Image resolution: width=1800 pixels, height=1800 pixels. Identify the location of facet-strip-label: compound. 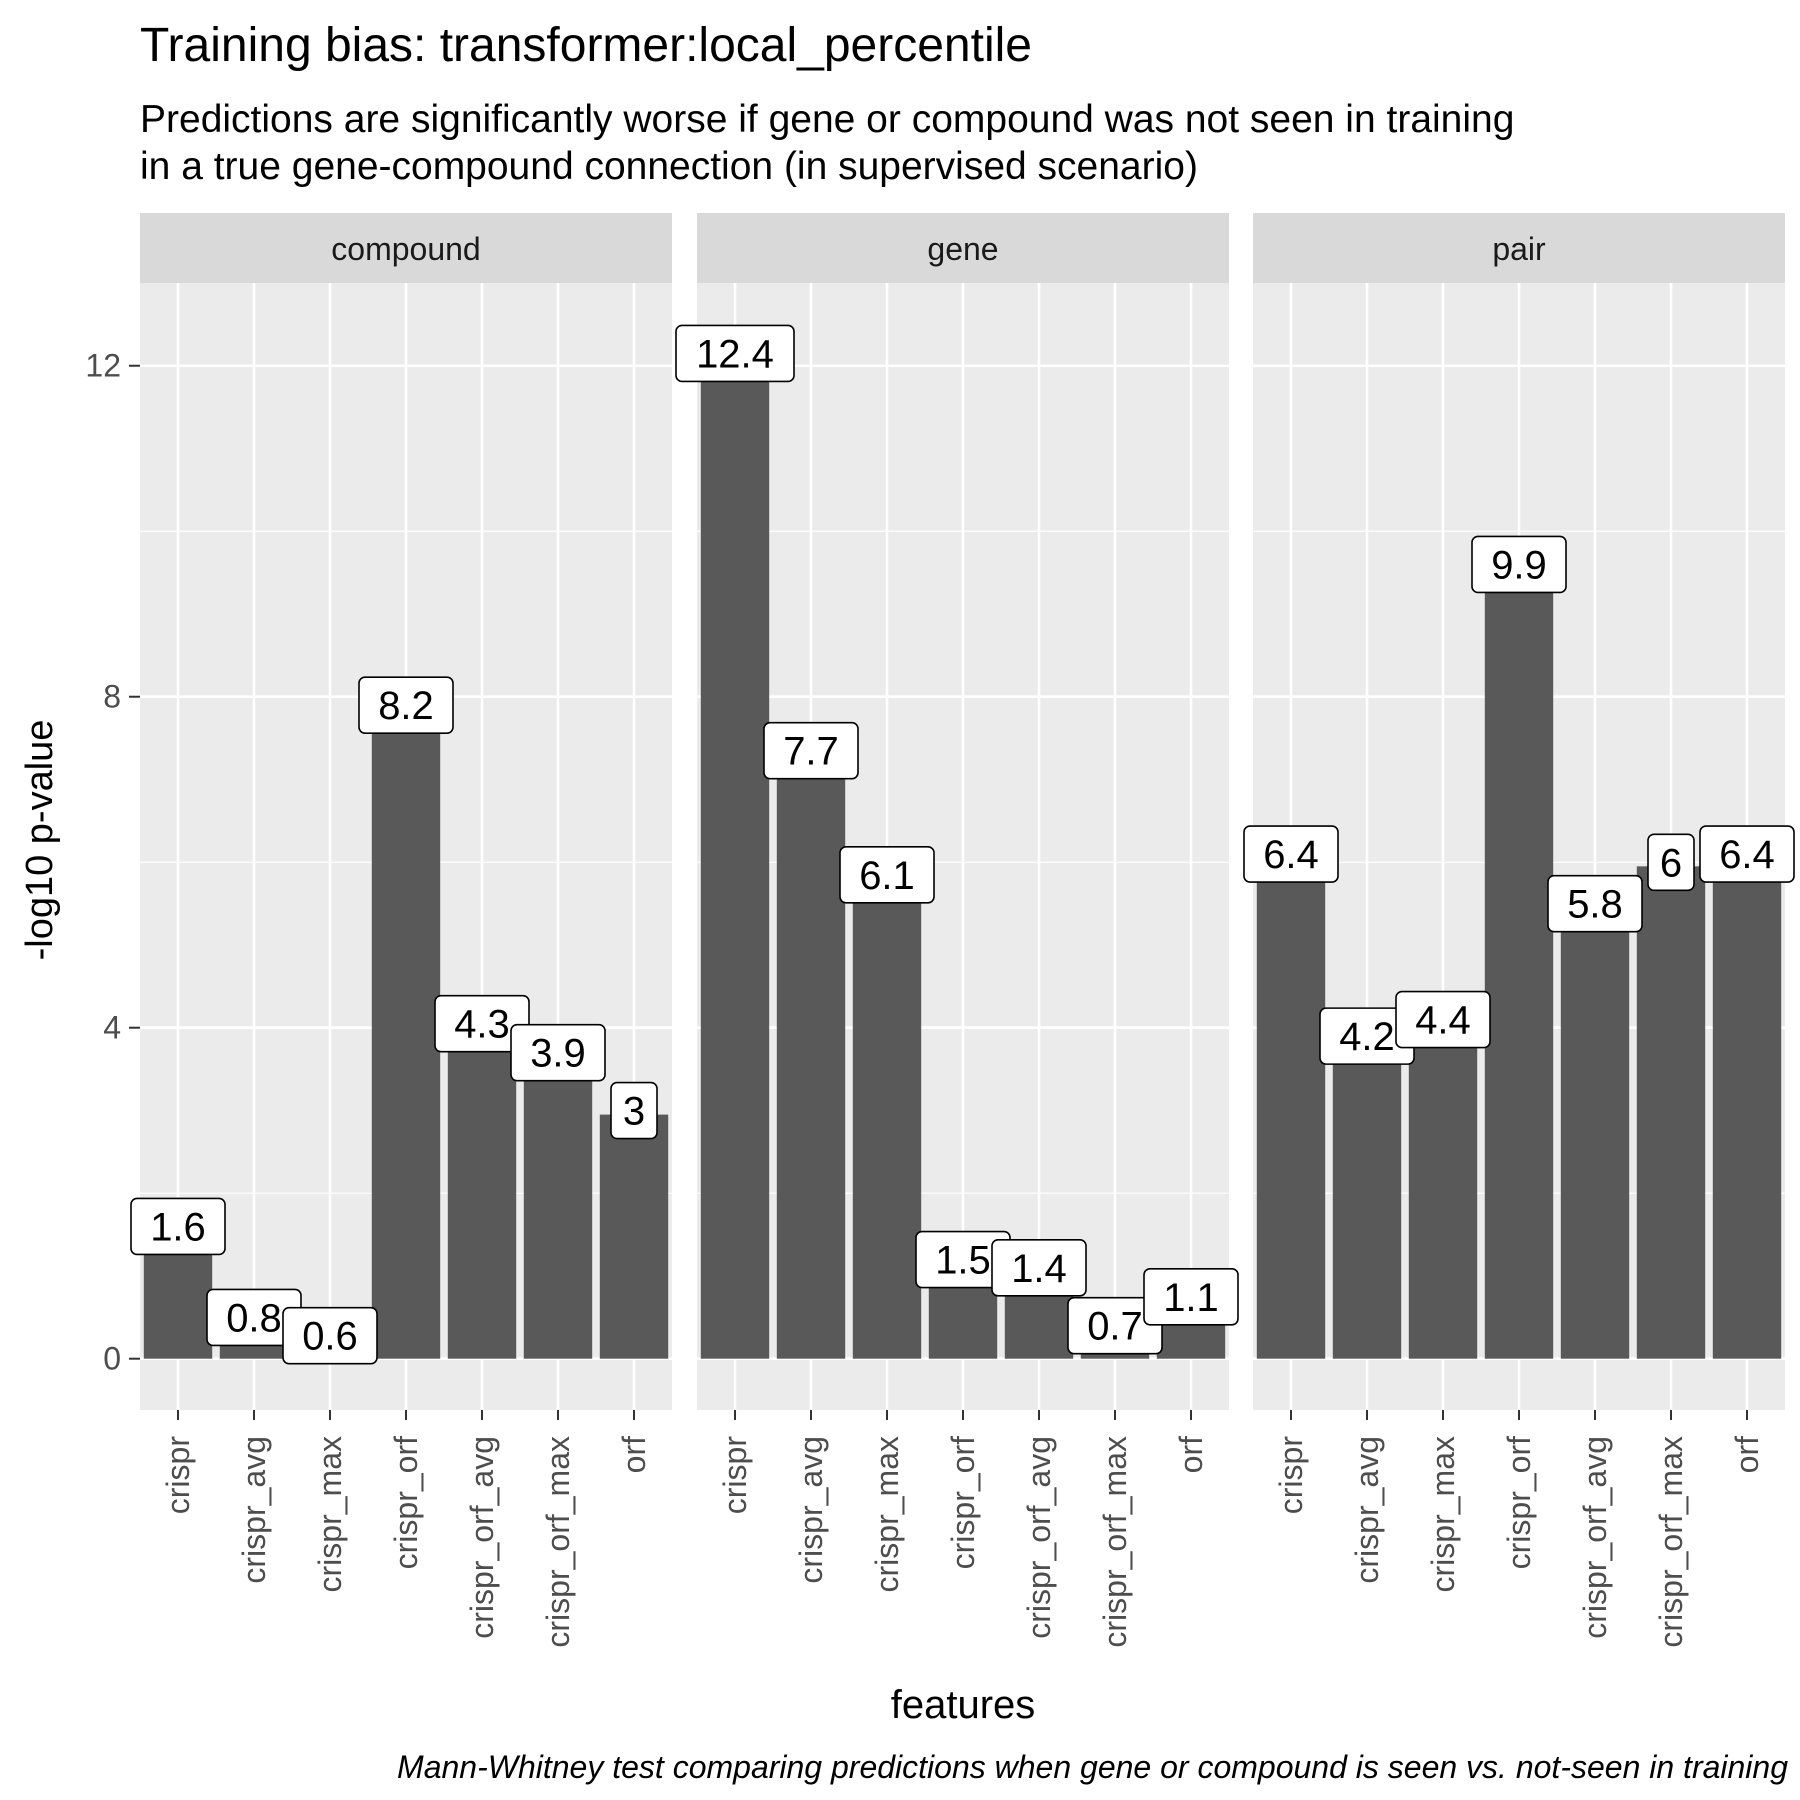
(405, 249).